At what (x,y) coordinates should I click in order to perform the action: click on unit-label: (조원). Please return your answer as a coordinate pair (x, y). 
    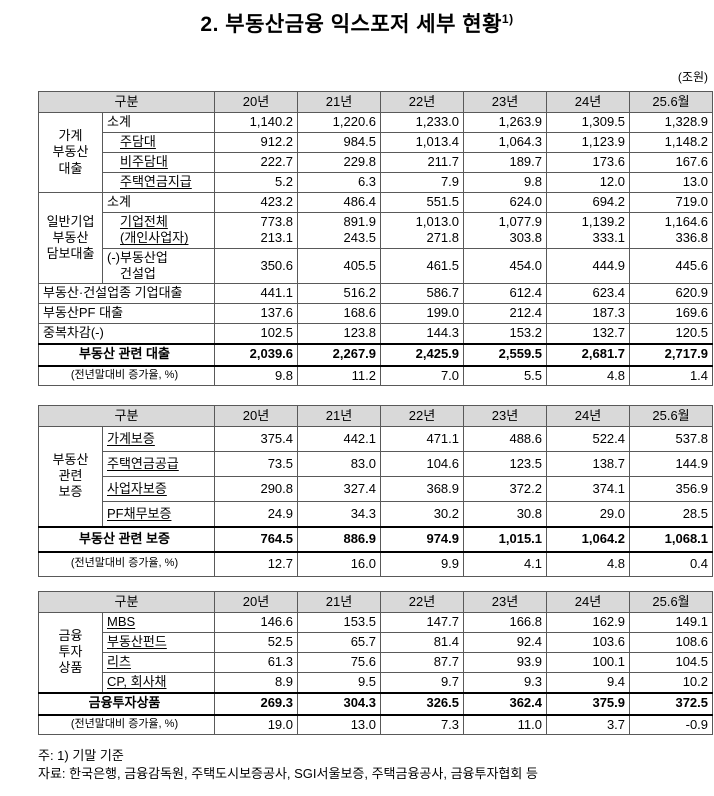
    Looking at the image, I should click on (692, 77).